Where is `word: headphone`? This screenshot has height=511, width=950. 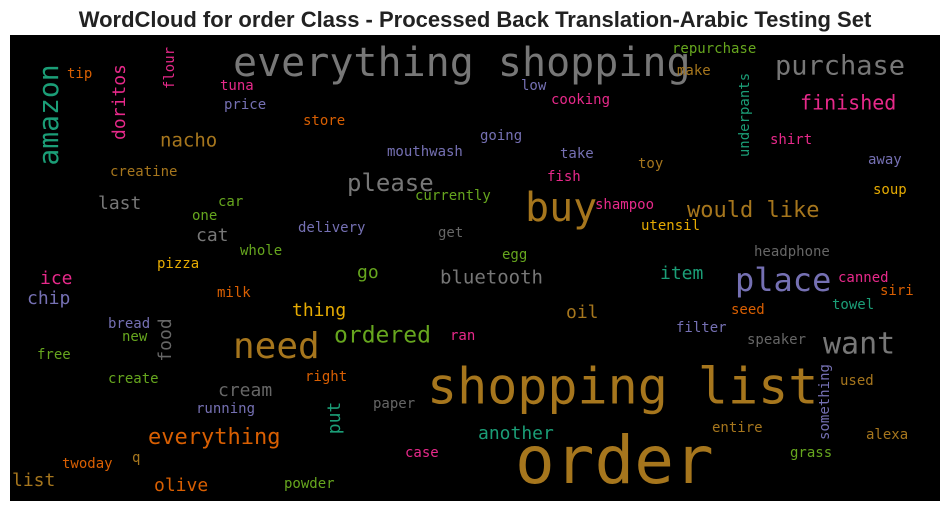
word: headphone is located at coordinates (792, 252).